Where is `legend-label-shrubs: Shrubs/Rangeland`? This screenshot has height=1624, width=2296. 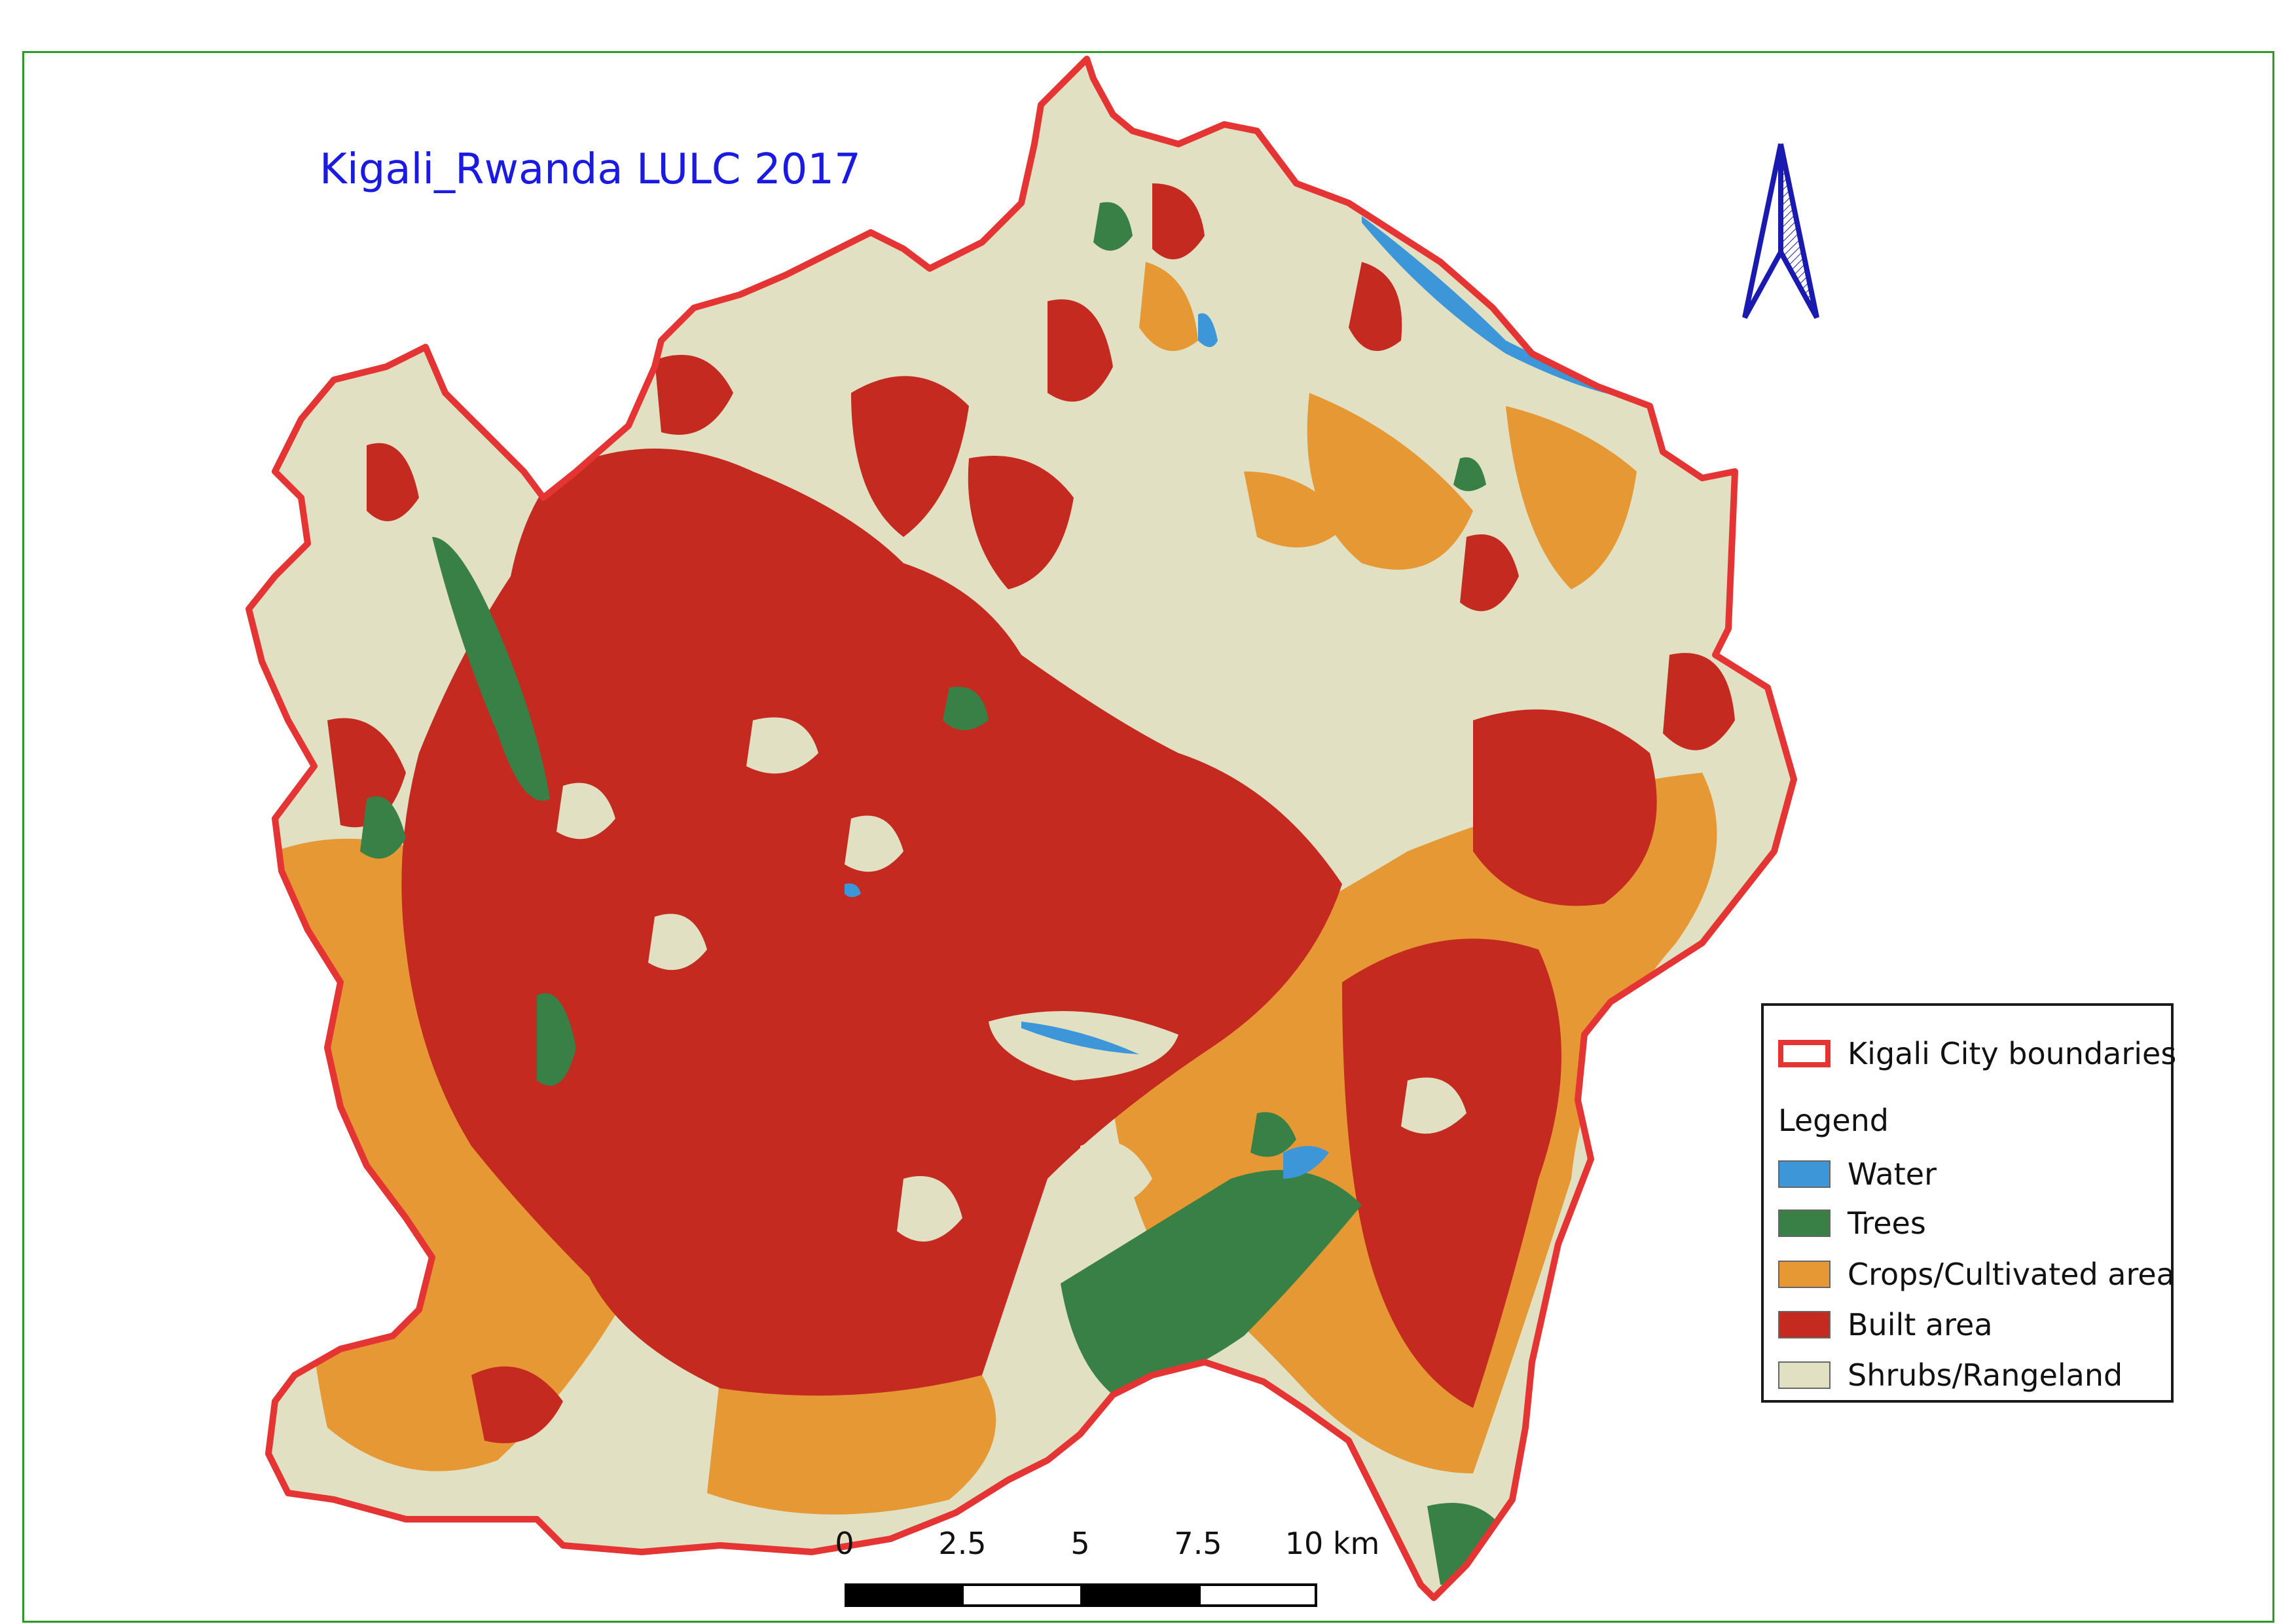 legend-label-shrubs: Shrubs/Rangeland is located at coordinates (1985, 1375).